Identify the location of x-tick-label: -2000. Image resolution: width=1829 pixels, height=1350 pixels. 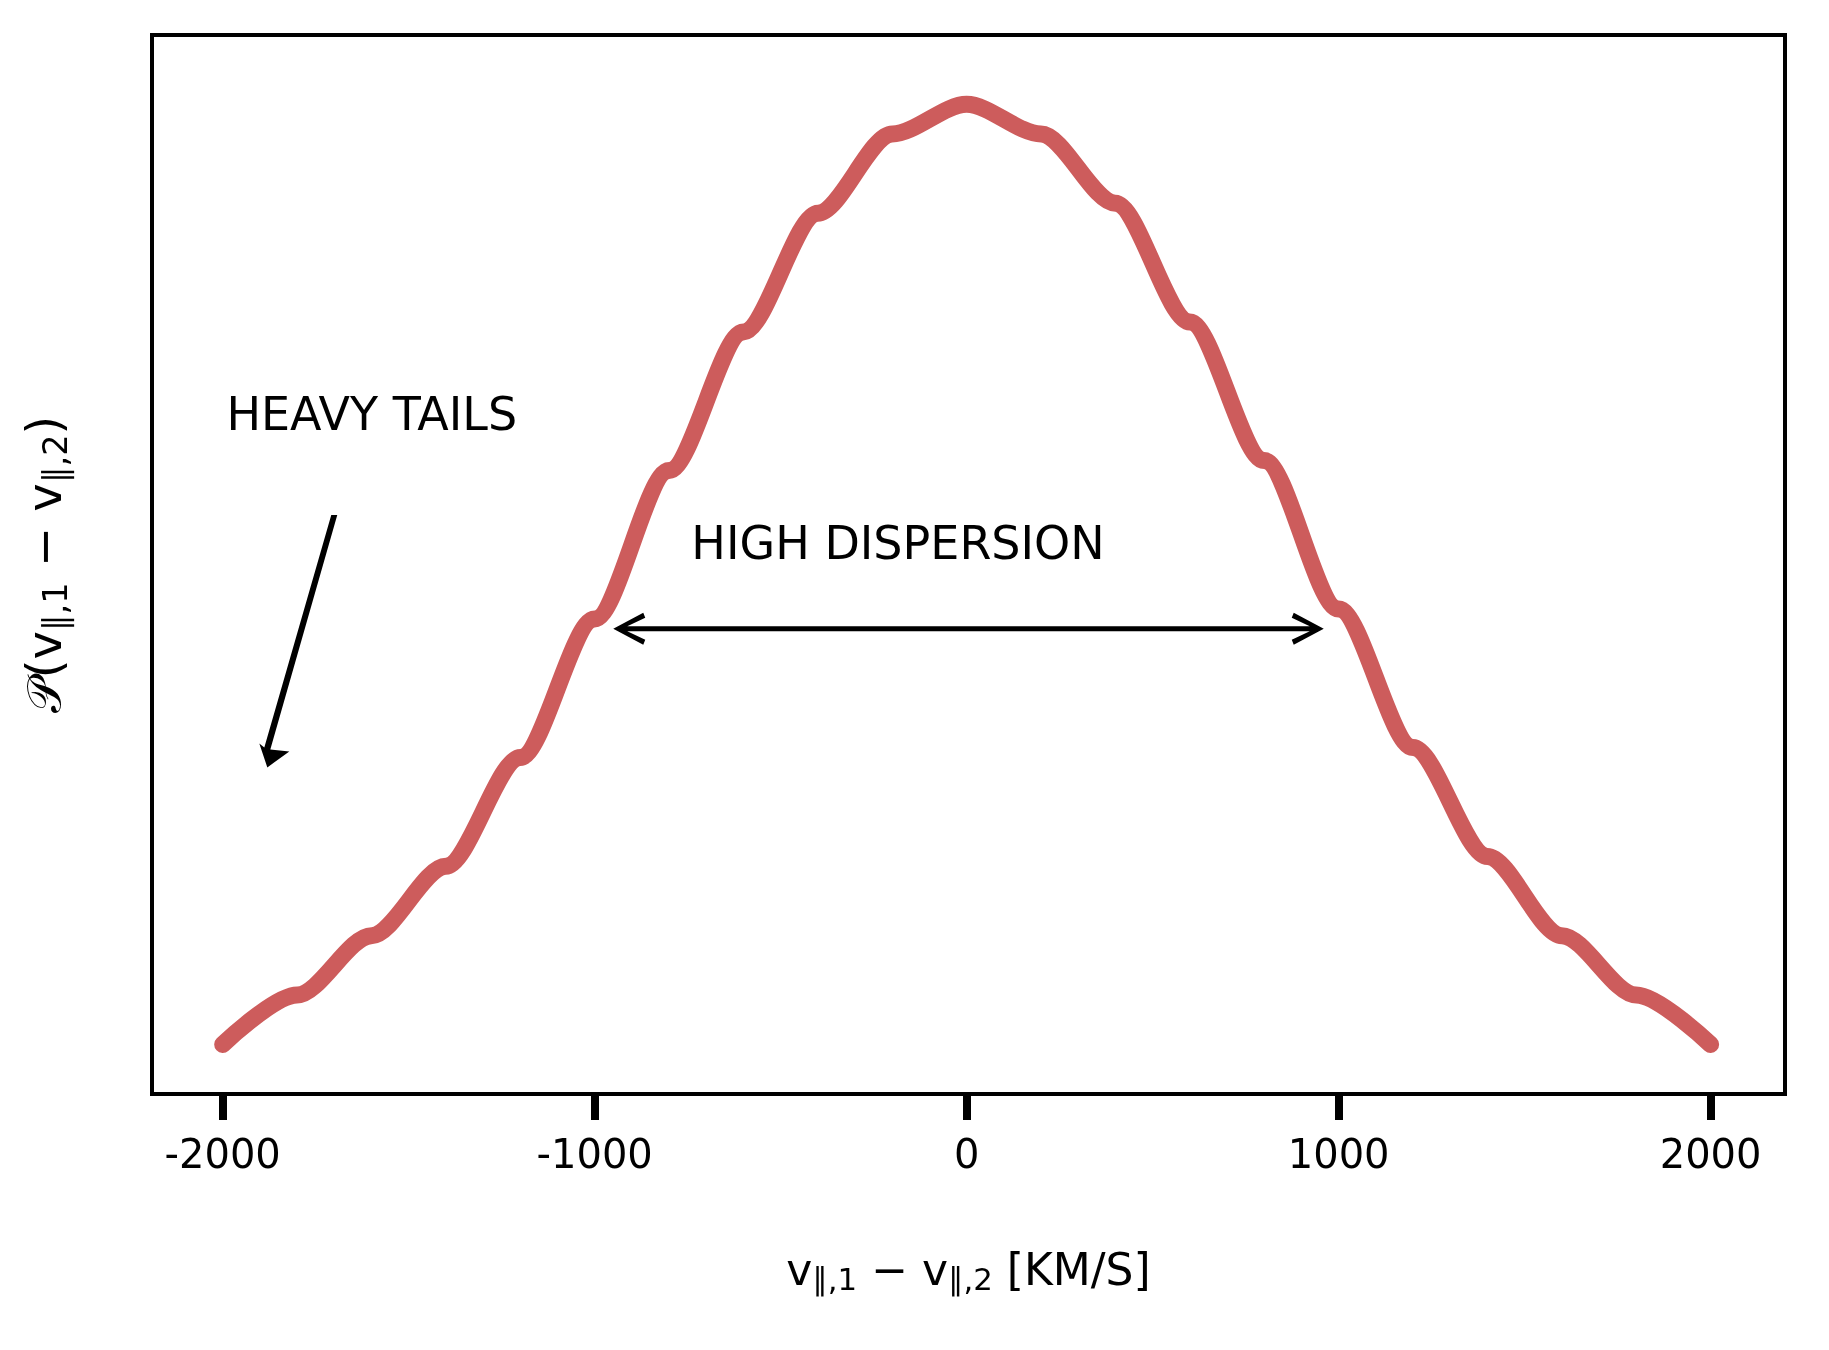
(222, 1154).